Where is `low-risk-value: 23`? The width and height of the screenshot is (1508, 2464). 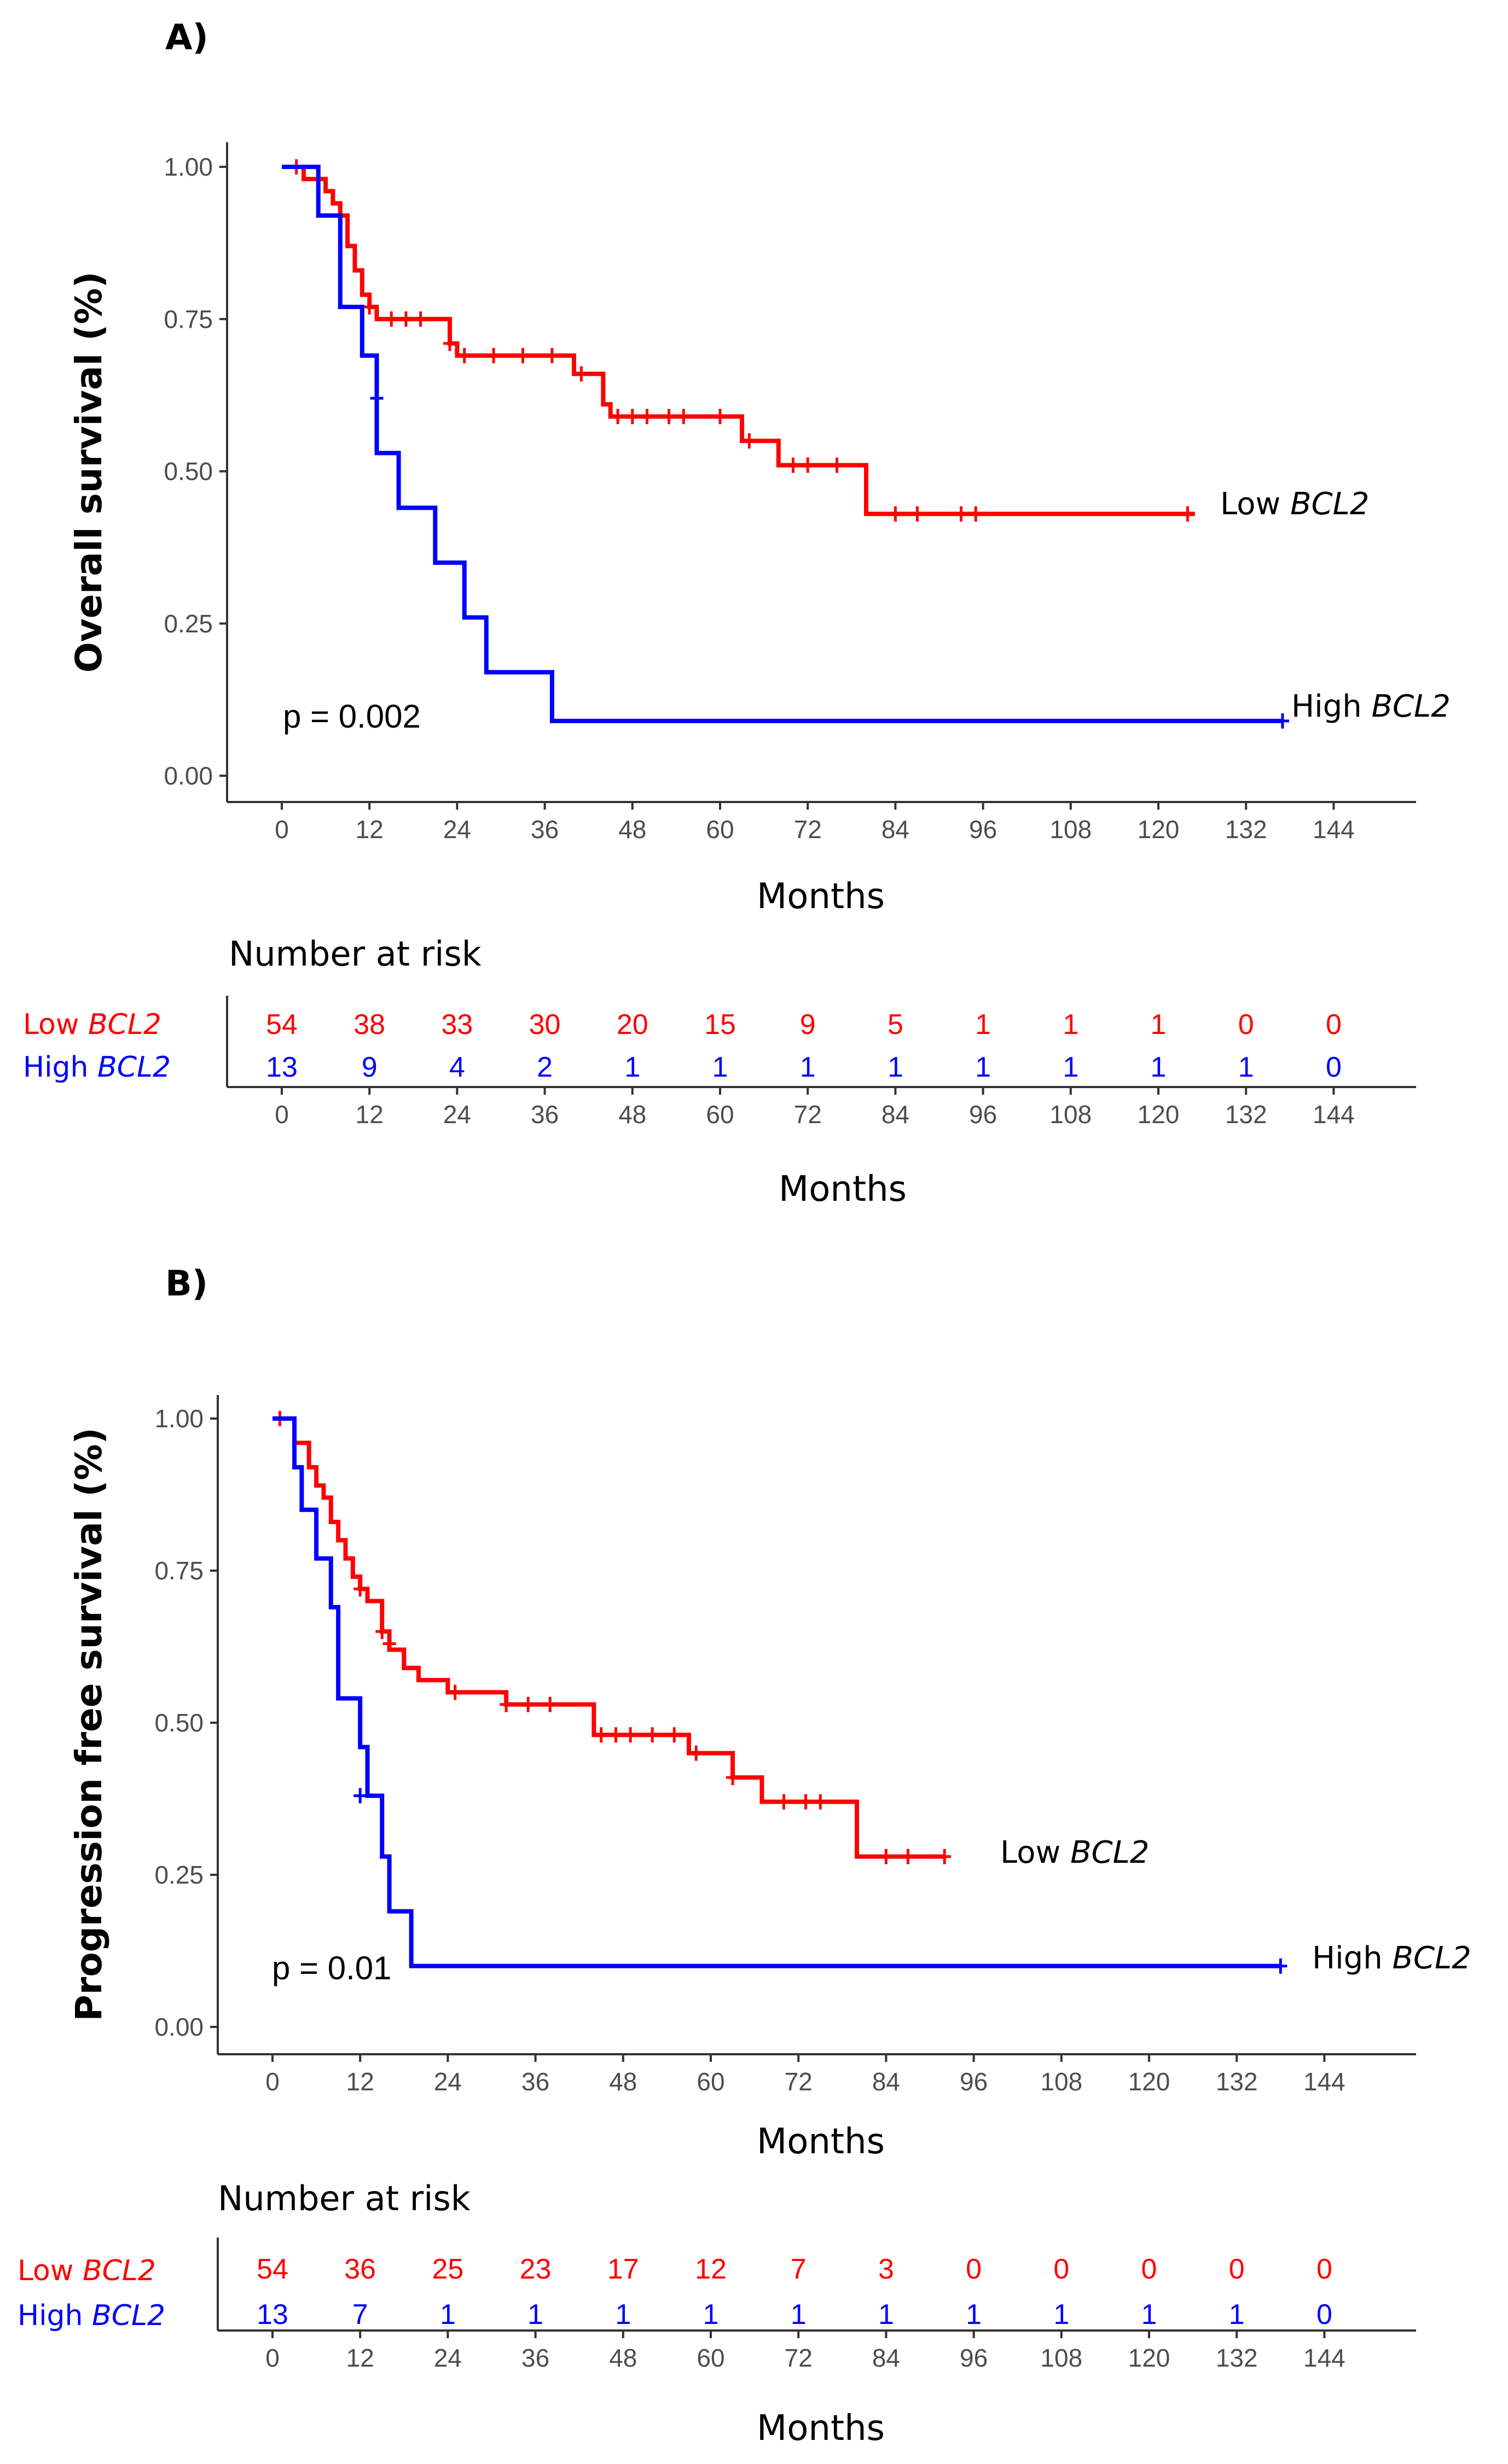
low-risk-value: 23 is located at coordinates (536, 2269).